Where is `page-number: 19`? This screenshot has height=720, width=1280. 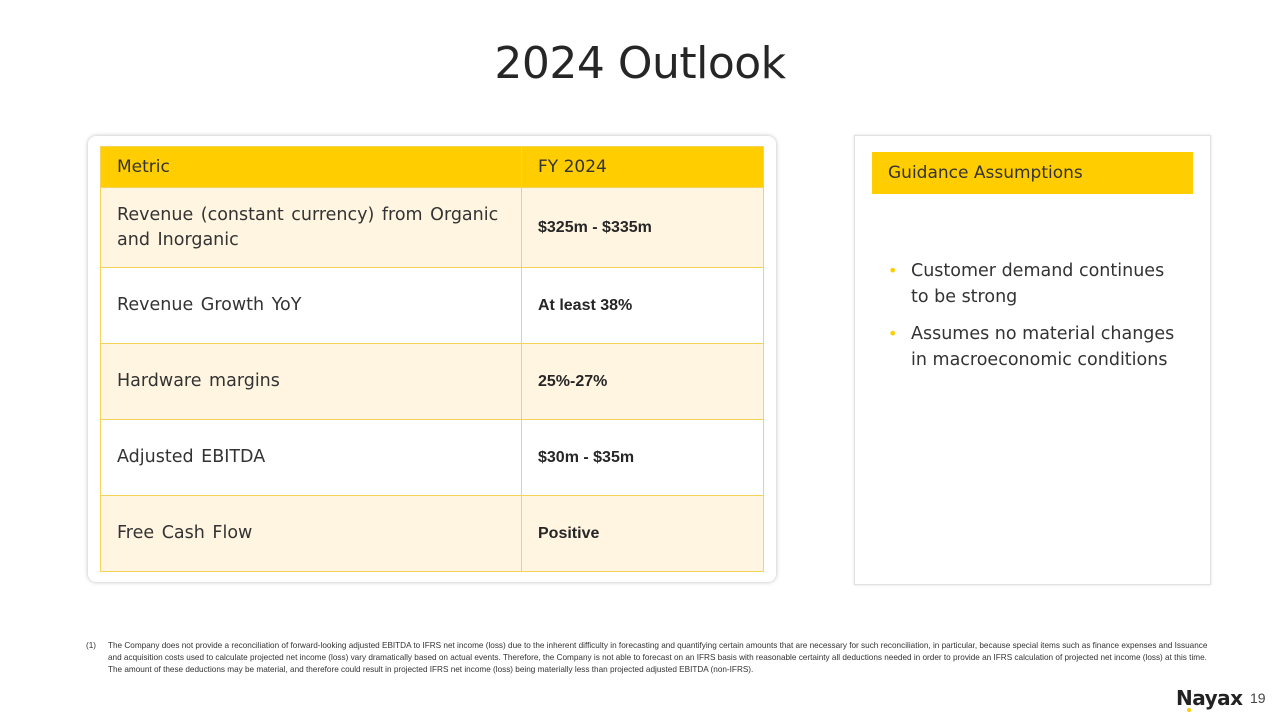 page-number: 19 is located at coordinates (1258, 698).